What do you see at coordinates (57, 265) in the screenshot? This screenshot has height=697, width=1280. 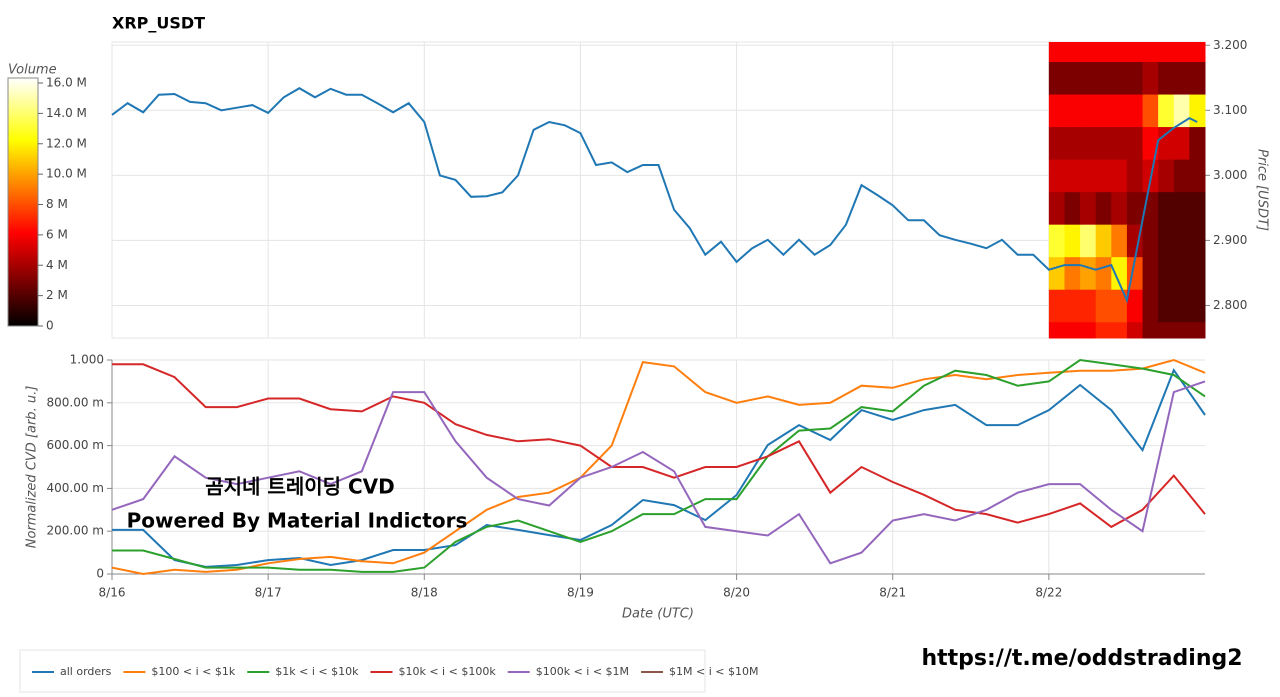 I see `colorbar-tick-label: 4 M` at bounding box center [57, 265].